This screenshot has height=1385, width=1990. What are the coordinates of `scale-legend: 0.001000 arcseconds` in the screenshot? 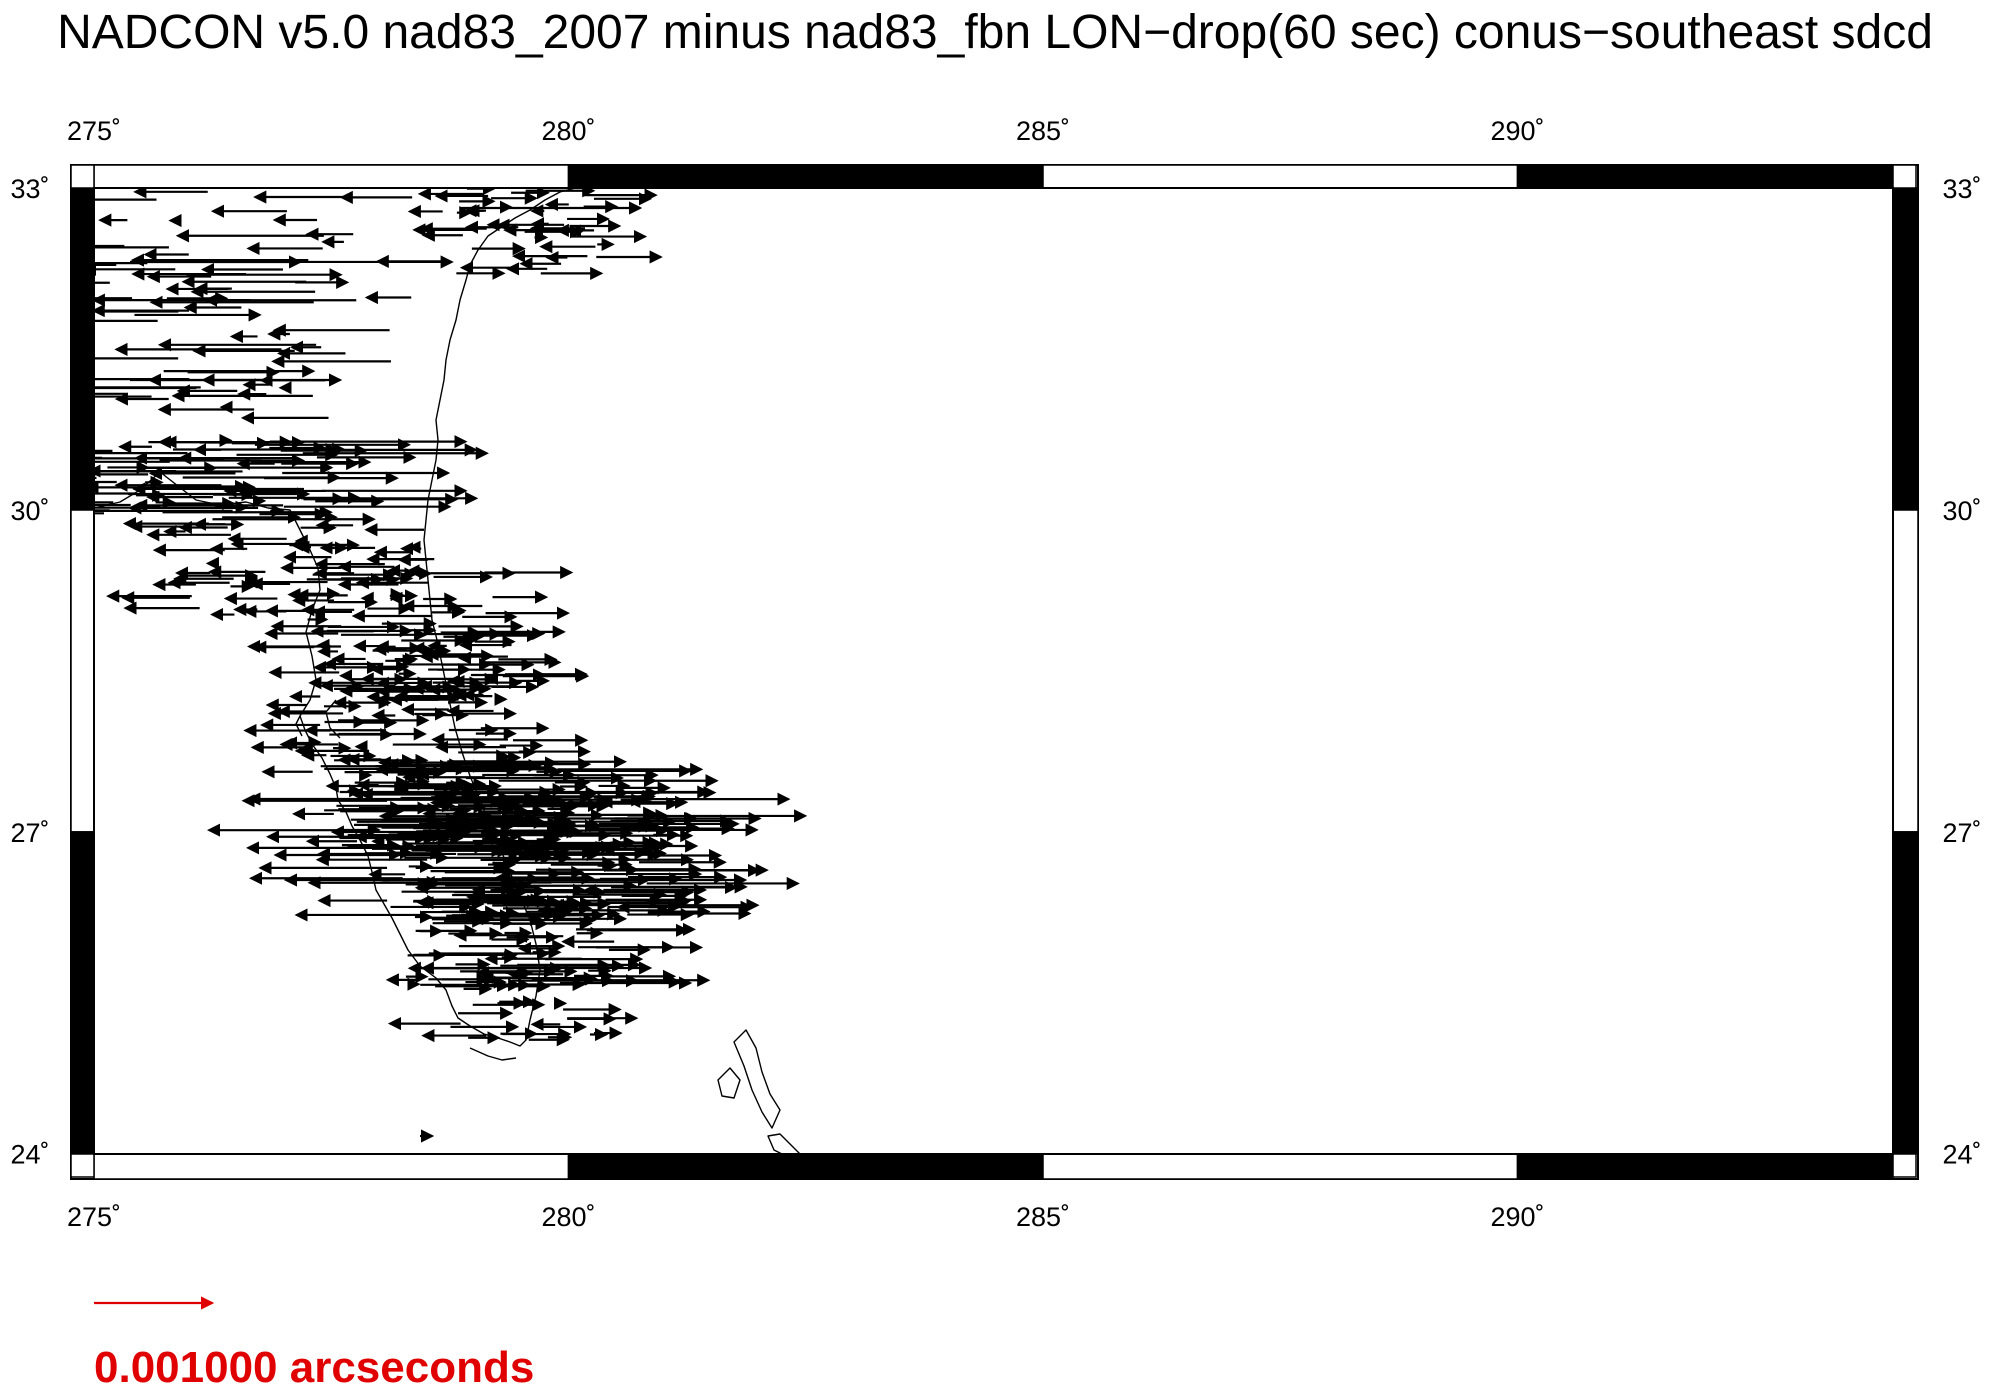 It's located at (314, 1340).